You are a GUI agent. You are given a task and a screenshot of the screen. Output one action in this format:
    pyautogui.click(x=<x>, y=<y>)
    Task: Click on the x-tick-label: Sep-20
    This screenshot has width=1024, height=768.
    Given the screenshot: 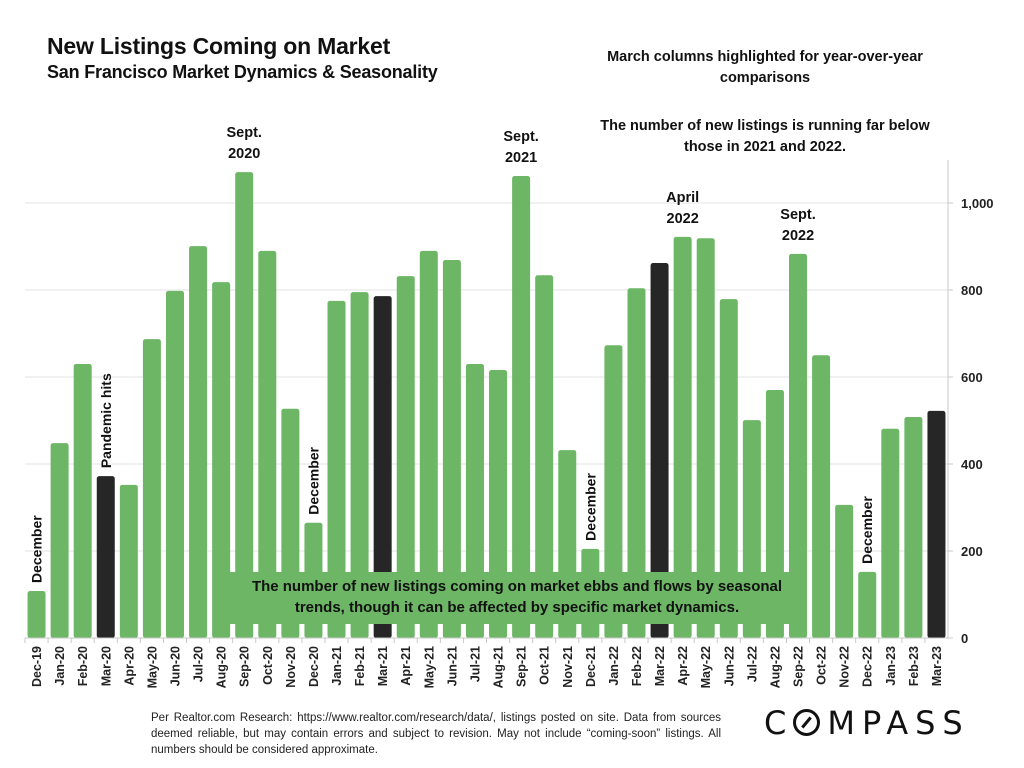 What is the action you would take?
    pyautogui.click(x=245, y=666)
    